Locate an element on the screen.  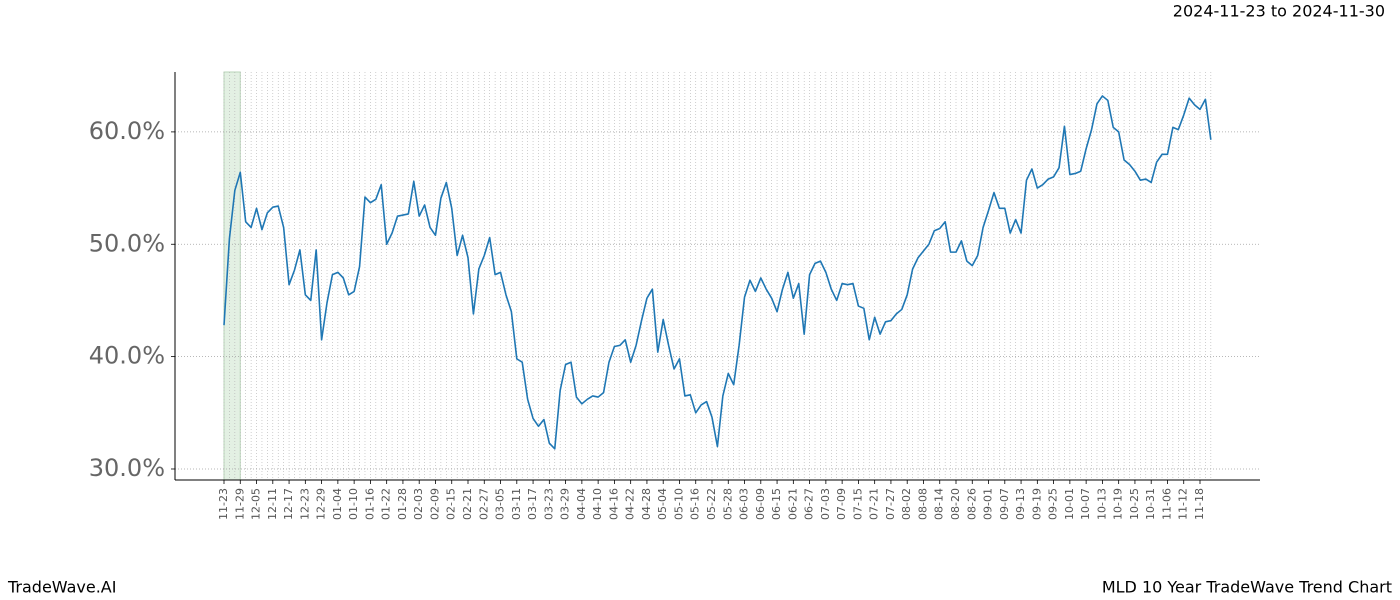
x-tick-label: 12-29 is located at coordinates (321, 504).